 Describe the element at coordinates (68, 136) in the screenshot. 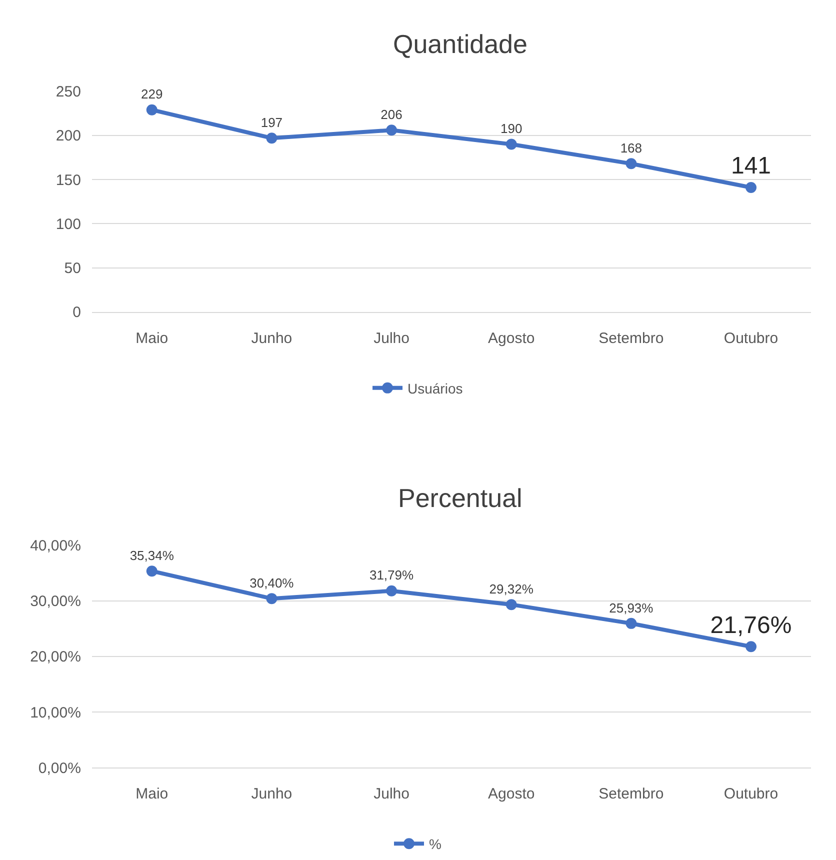

I see `y-tick-label: 200` at that location.